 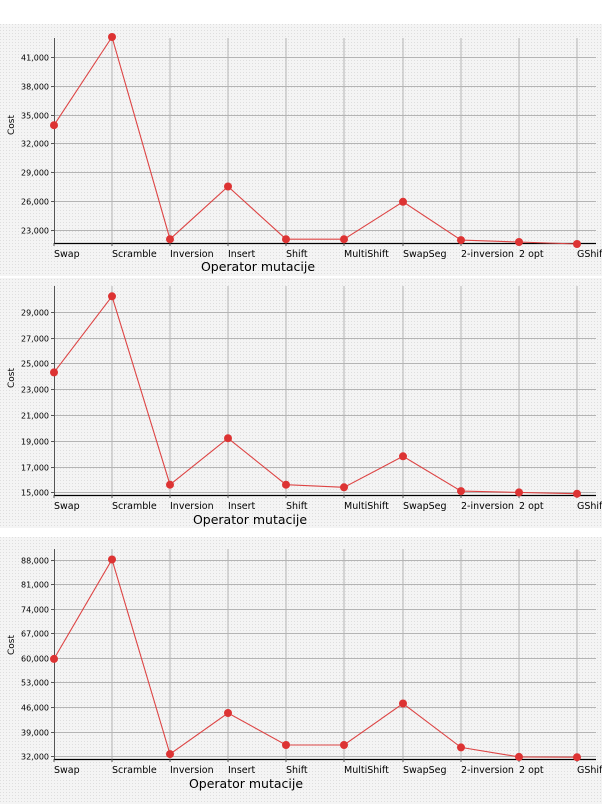 I want to click on y-tick-label: 27,000, so click(x=35, y=339).